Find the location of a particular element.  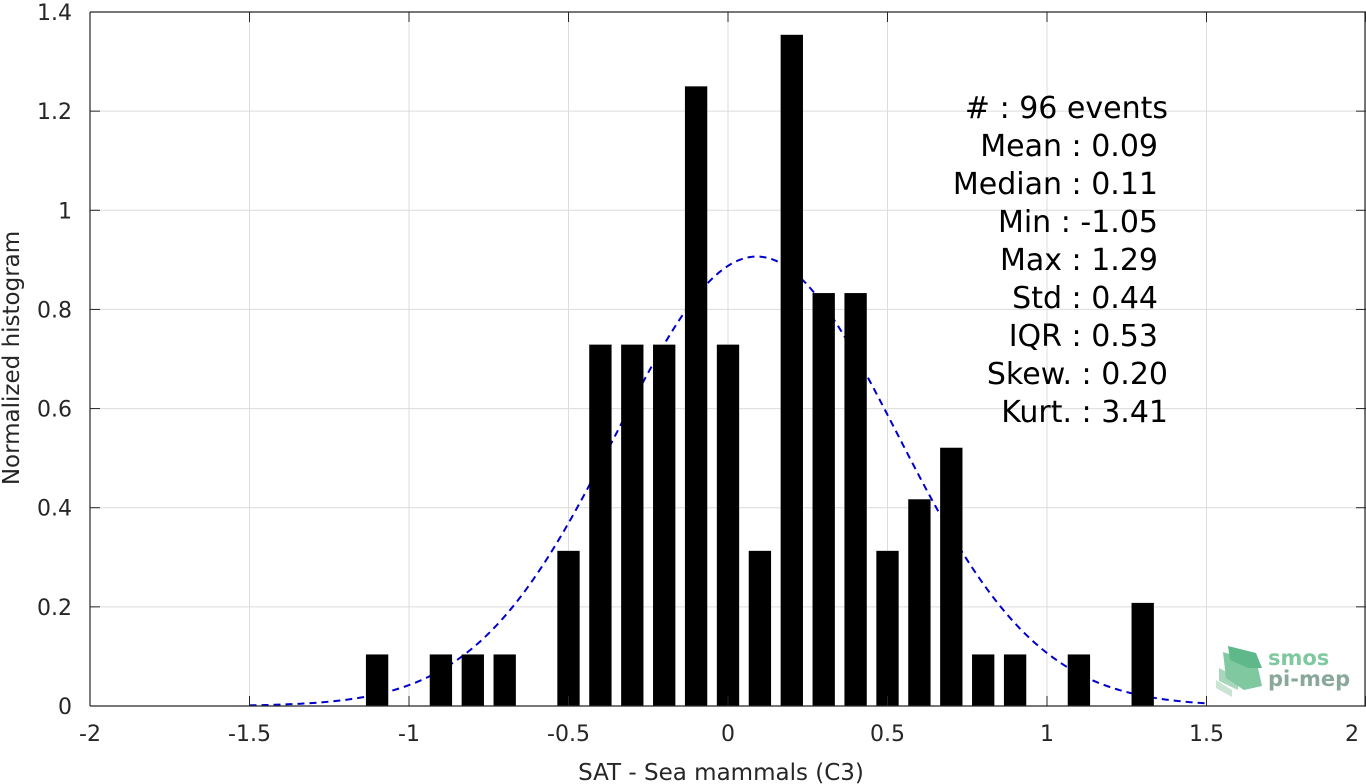

stat-line: Mean : 0.09 is located at coordinates (1069, 146).